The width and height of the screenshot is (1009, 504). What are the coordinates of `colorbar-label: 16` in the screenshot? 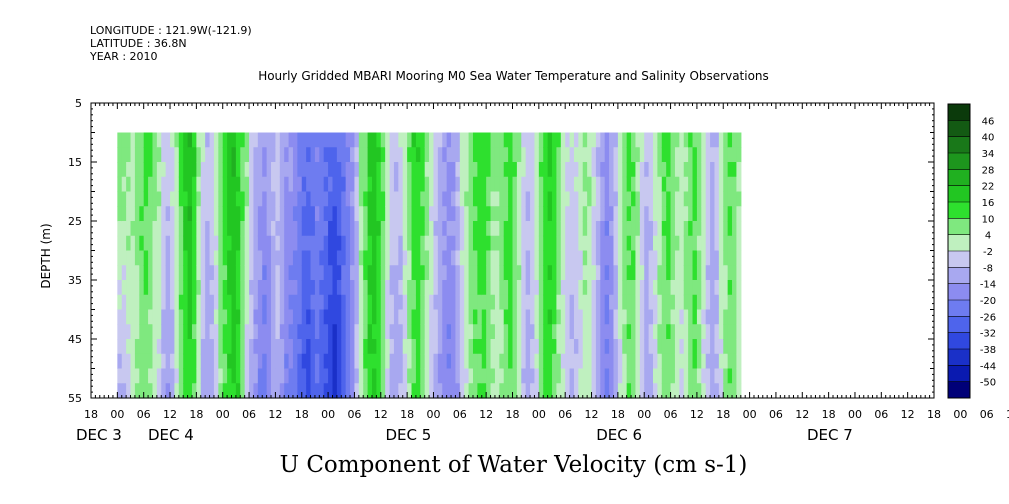 It's located at (988, 203).